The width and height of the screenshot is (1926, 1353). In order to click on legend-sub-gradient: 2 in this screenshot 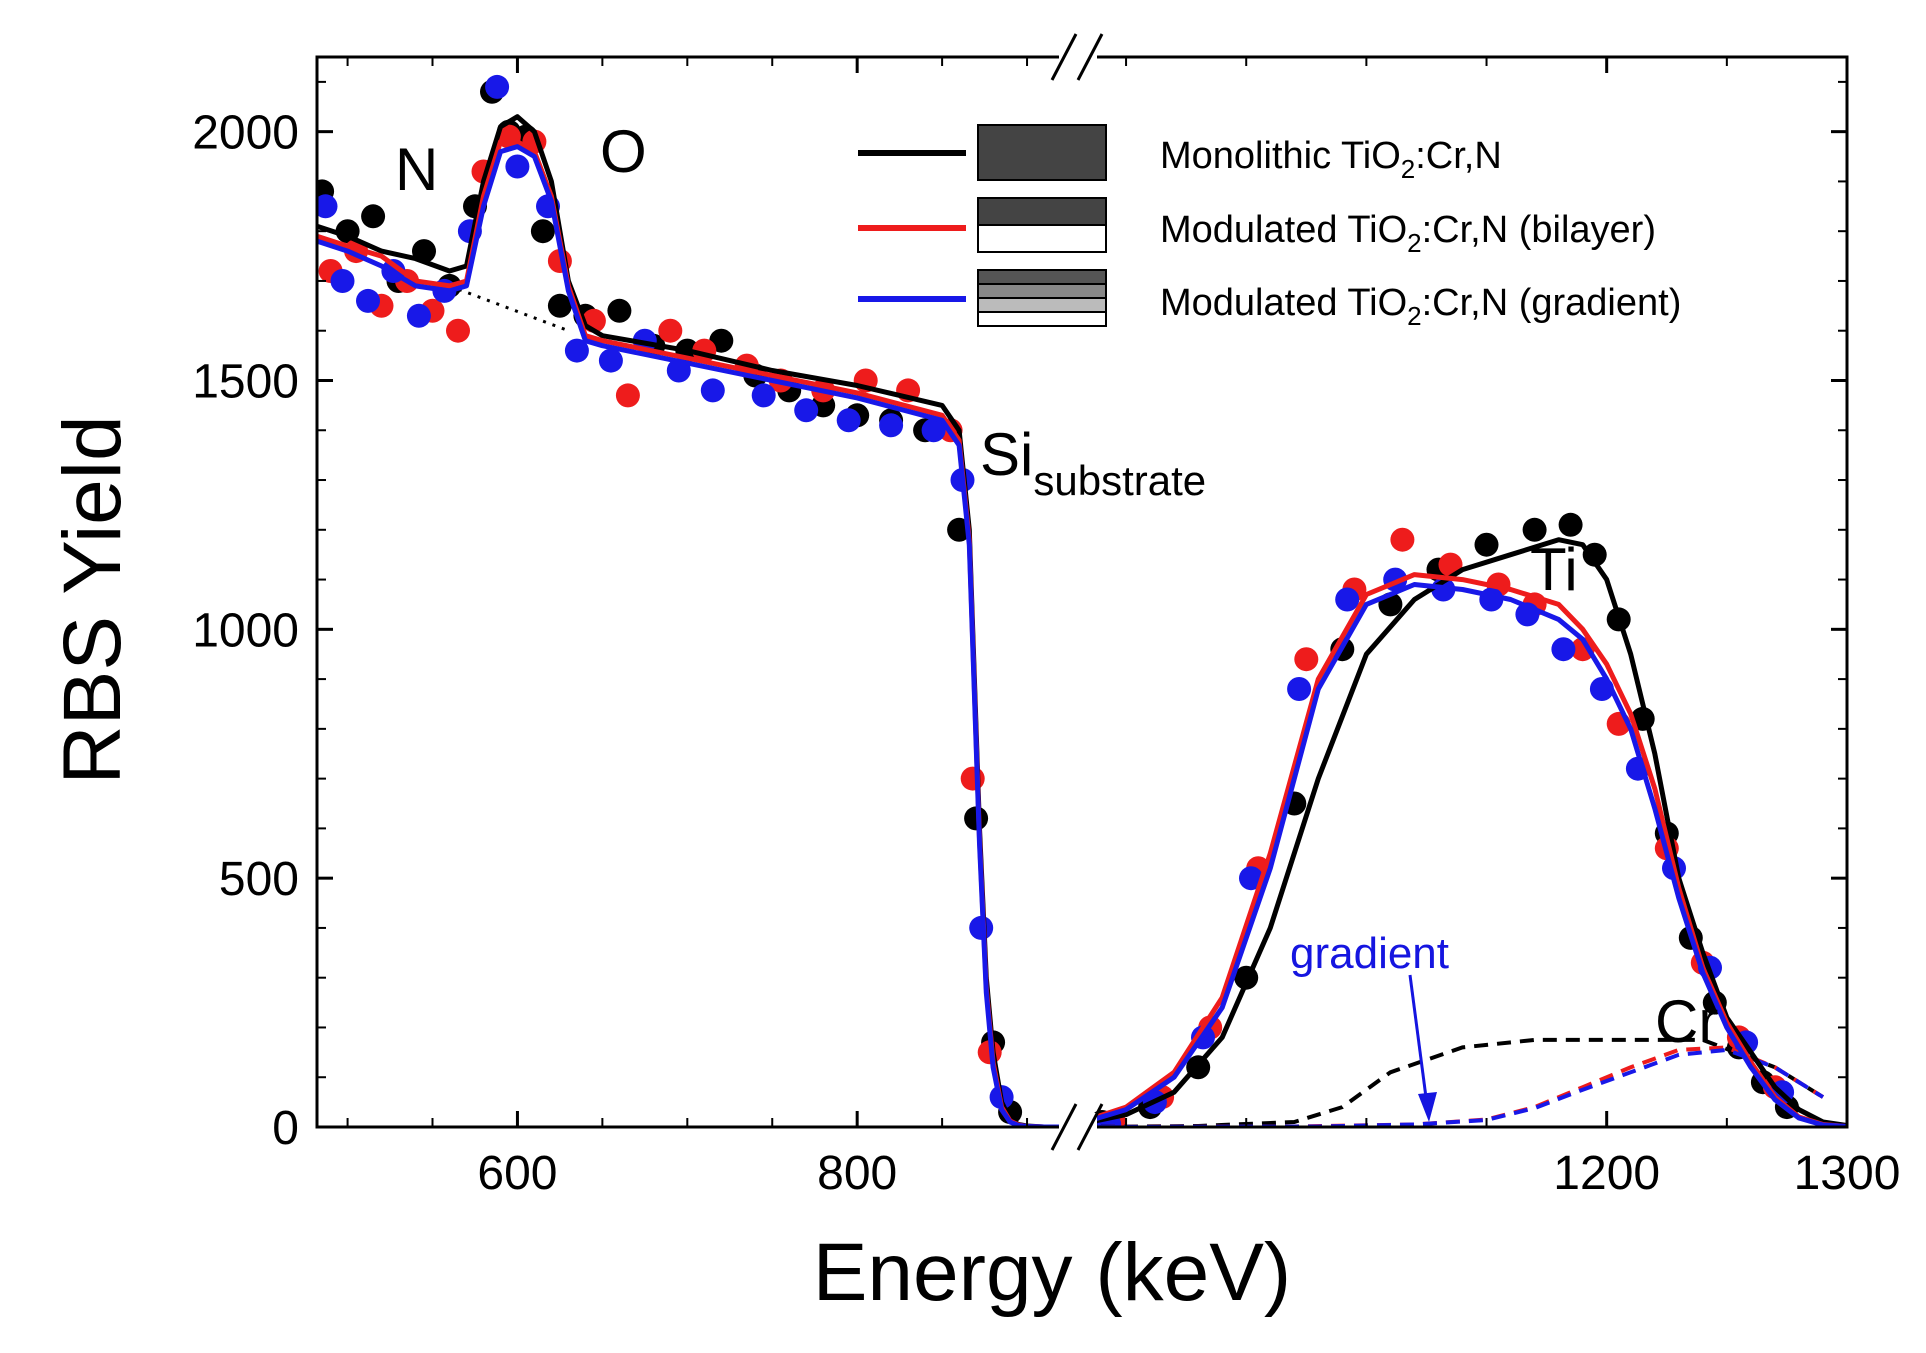, I will do `click(1414, 316)`.